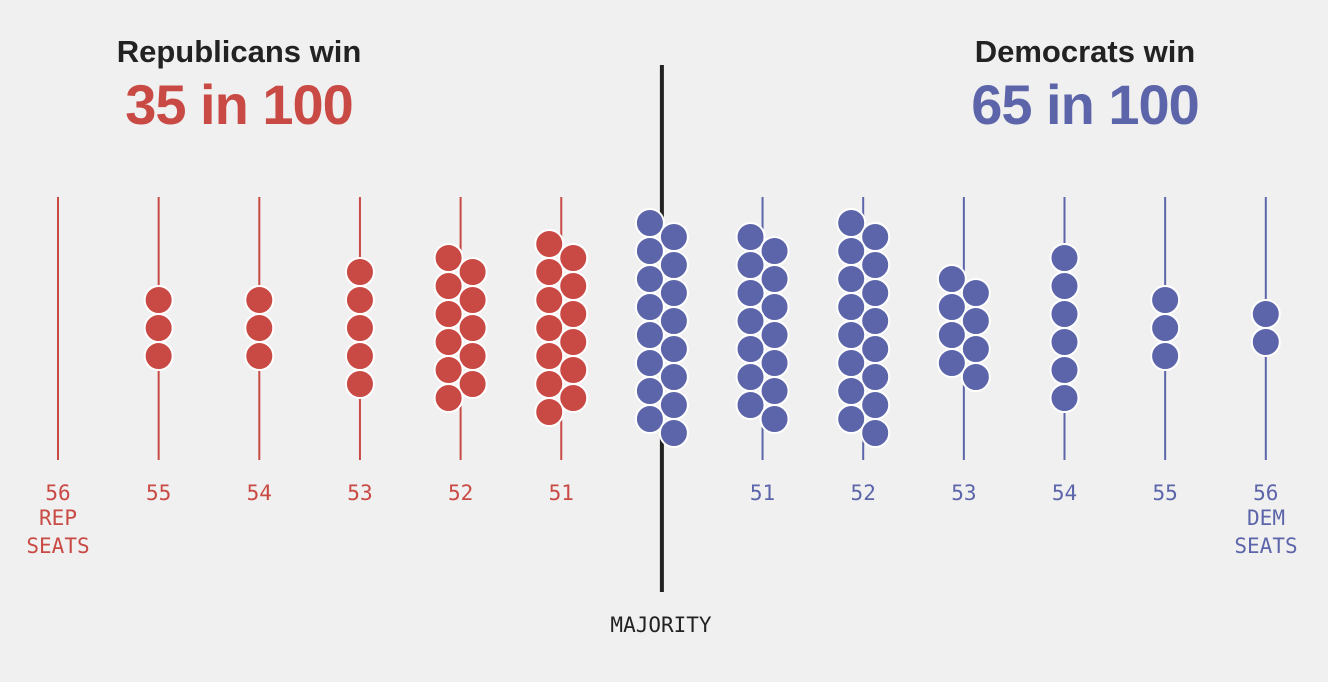 Image resolution: width=1328 pixels, height=682 pixels. Describe the element at coordinates (661, 625) in the screenshot. I see `majority-label: MAJORITY` at that location.